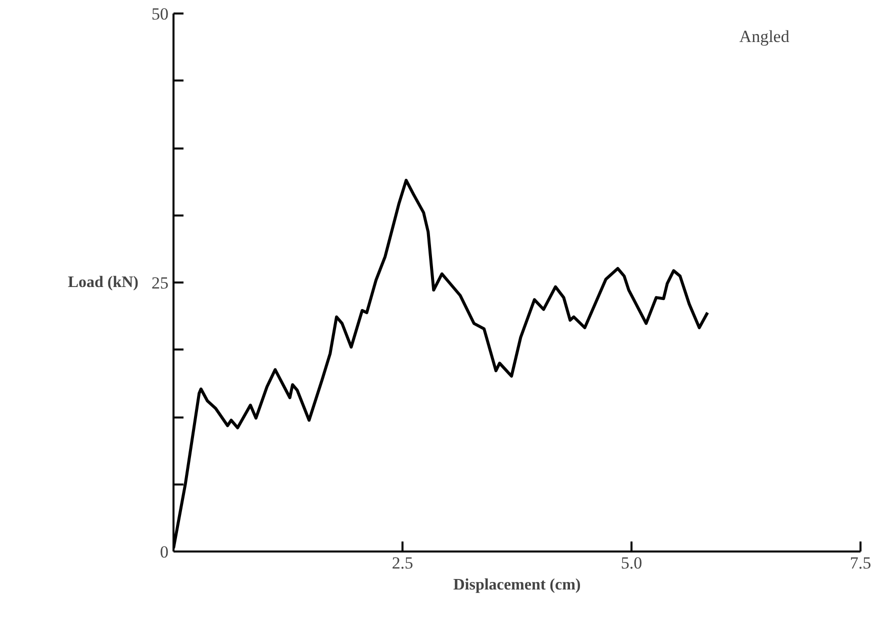  Describe the element at coordinates (631, 563) in the screenshot. I see `x-tick-label: 5.0` at that location.